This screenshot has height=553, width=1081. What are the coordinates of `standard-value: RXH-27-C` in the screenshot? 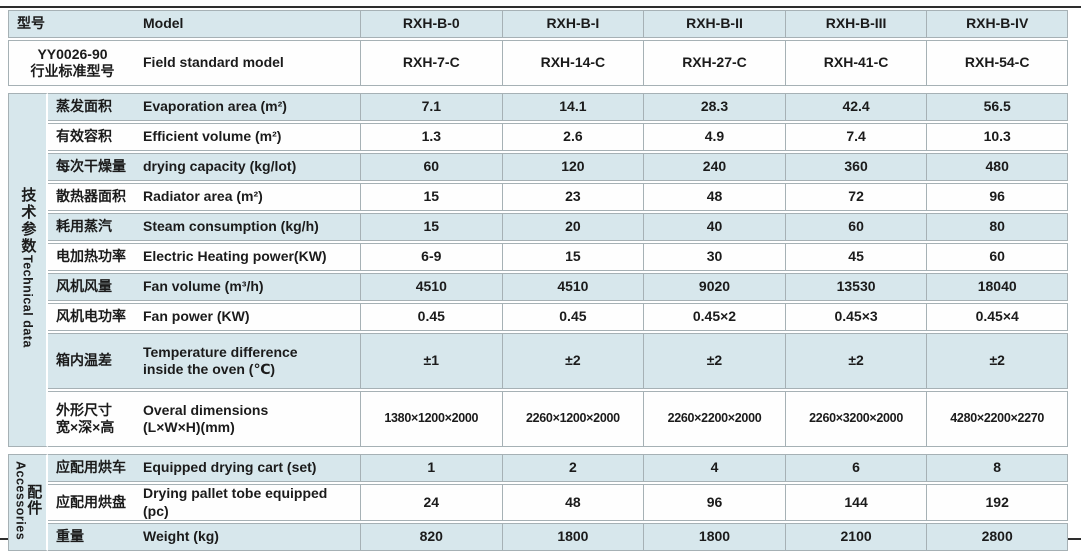 It's located at (714, 63).